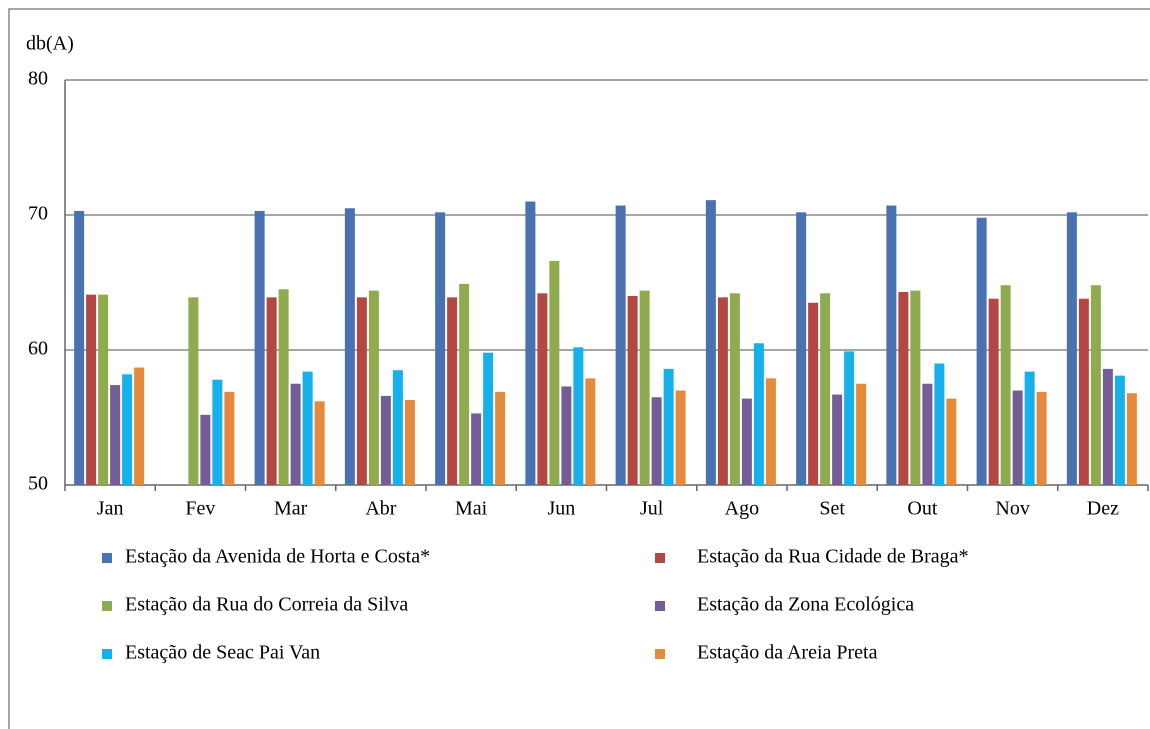 The height and width of the screenshot is (729, 1150). What do you see at coordinates (561, 509) in the screenshot?
I see `x-tick-label: Jun` at bounding box center [561, 509].